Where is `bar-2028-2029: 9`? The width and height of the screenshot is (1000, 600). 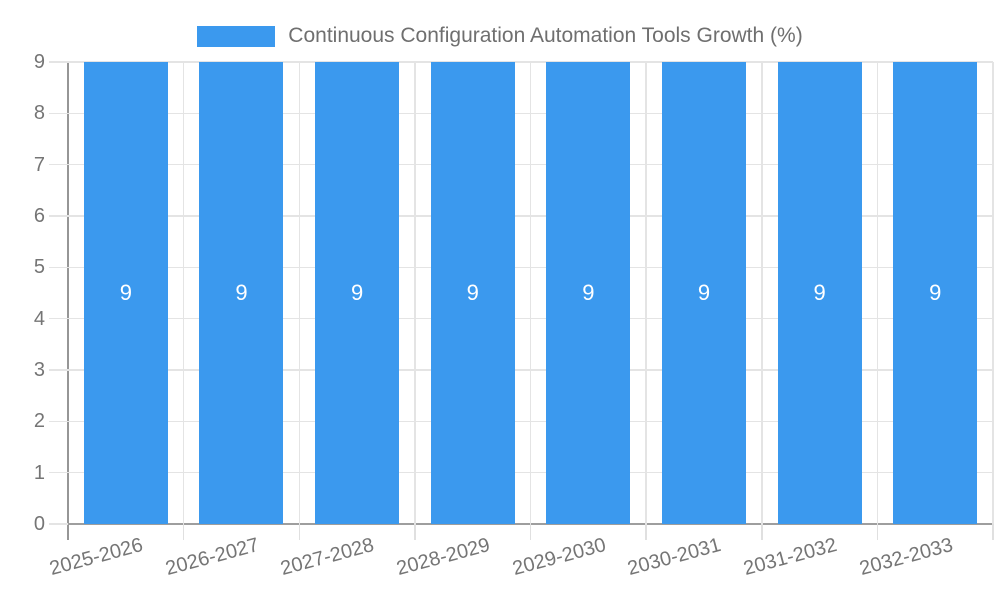 bar-2028-2029: 9 is located at coordinates (472, 293).